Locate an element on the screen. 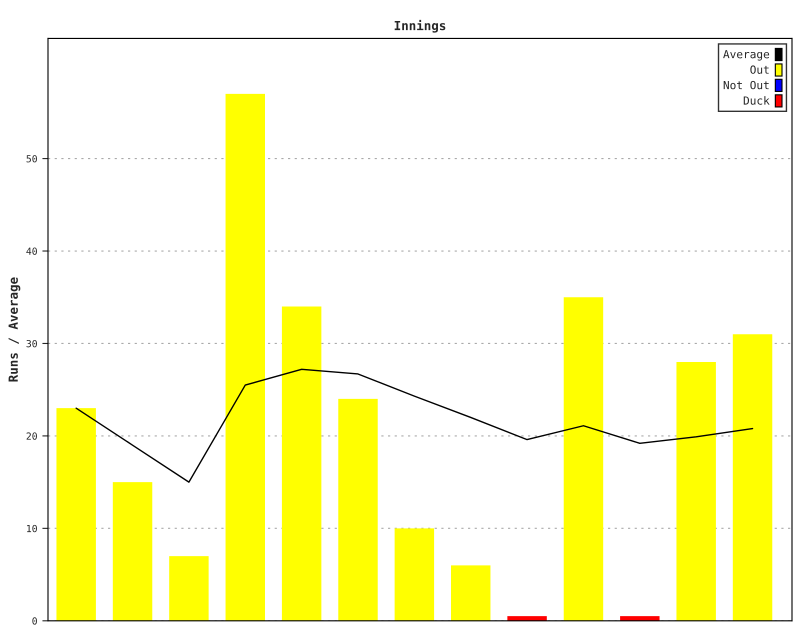 This screenshot has width=800, height=640. y-tick-label: 20 is located at coordinates (31, 436).